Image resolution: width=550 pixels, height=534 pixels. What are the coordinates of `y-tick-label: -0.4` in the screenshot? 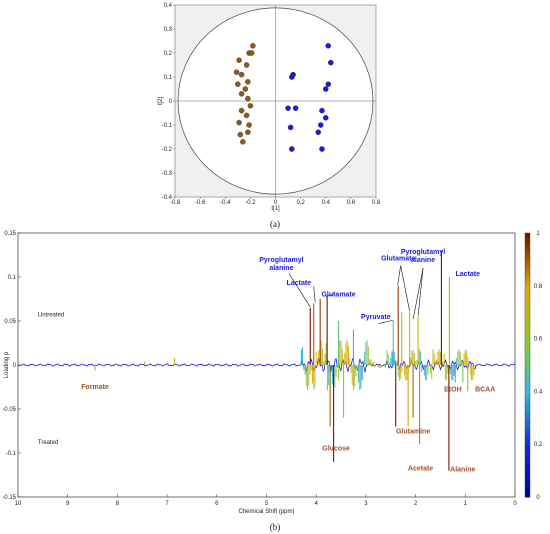 It's located at (167, 198).